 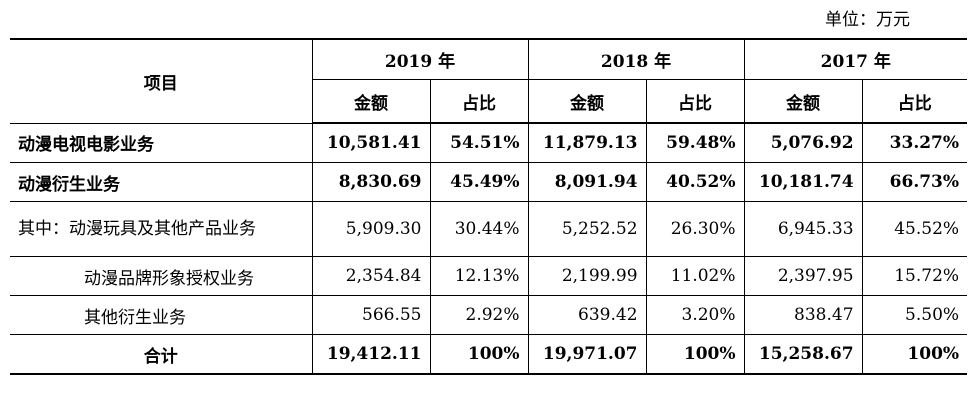 What do you see at coordinates (371, 276) in the screenshot?
I see `amount-cell: 2,354.84` at bounding box center [371, 276].